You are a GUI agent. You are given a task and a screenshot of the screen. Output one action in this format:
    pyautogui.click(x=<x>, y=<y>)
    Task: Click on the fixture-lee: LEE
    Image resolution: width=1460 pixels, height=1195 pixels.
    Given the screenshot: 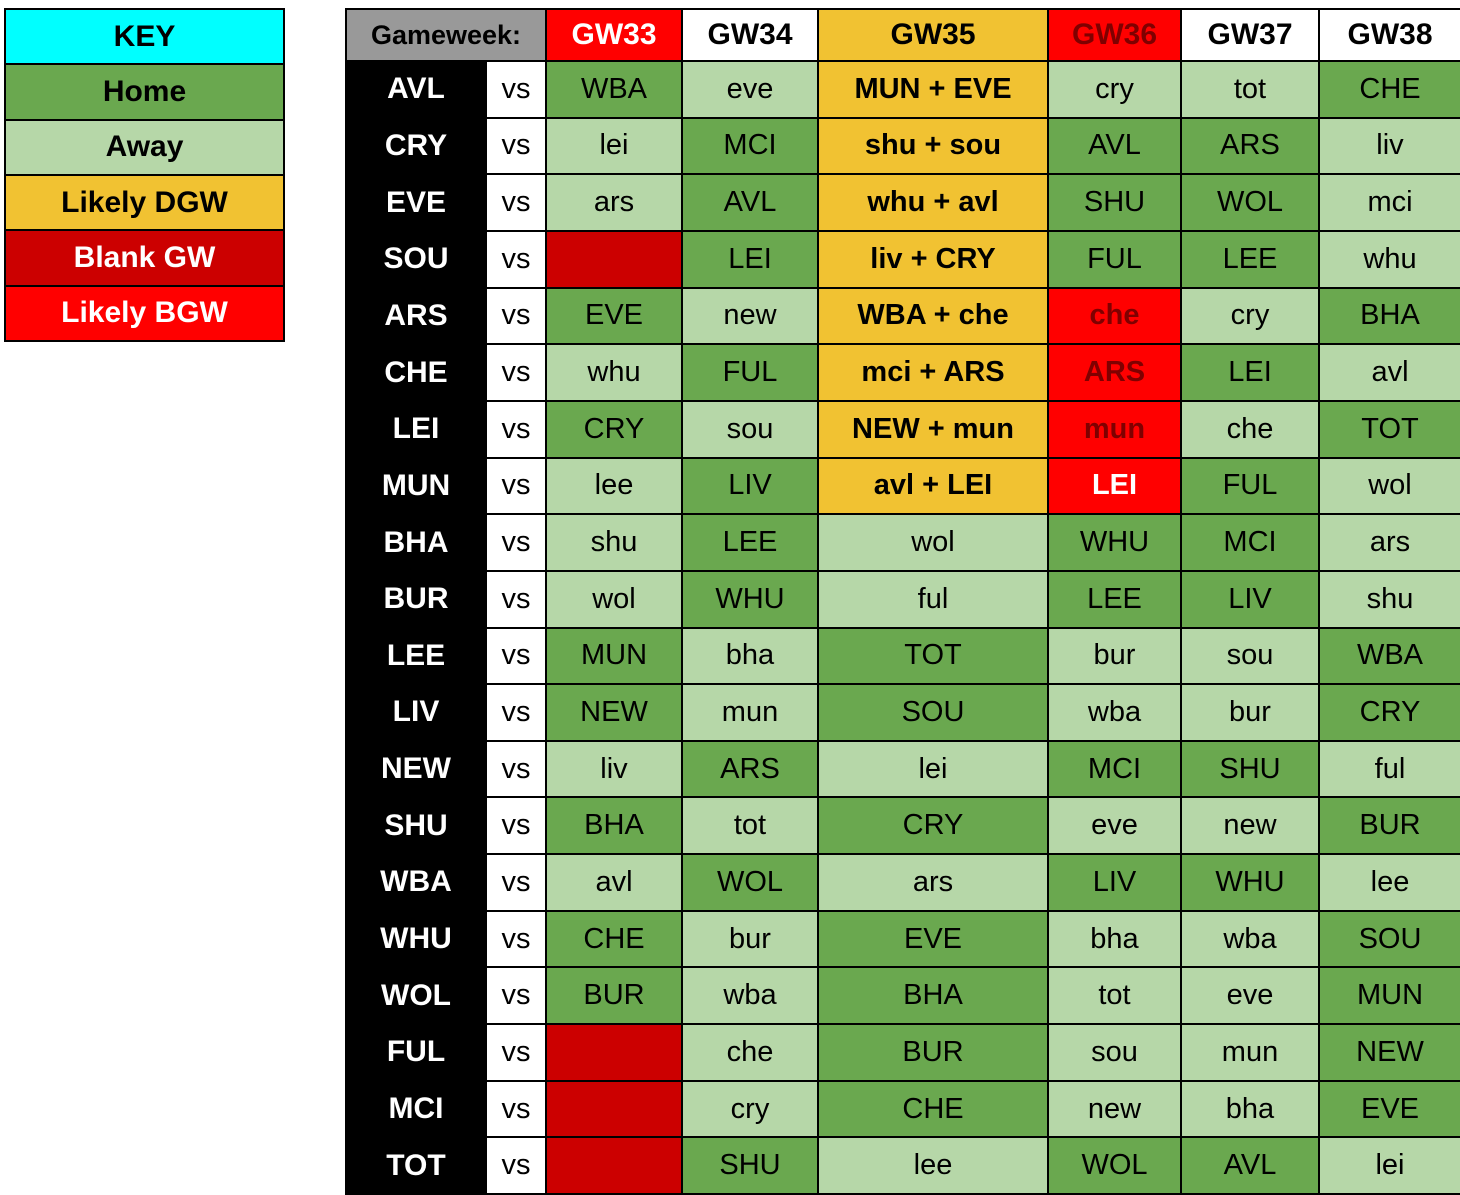 What is the action you would take?
    pyautogui.click(x=1114, y=599)
    